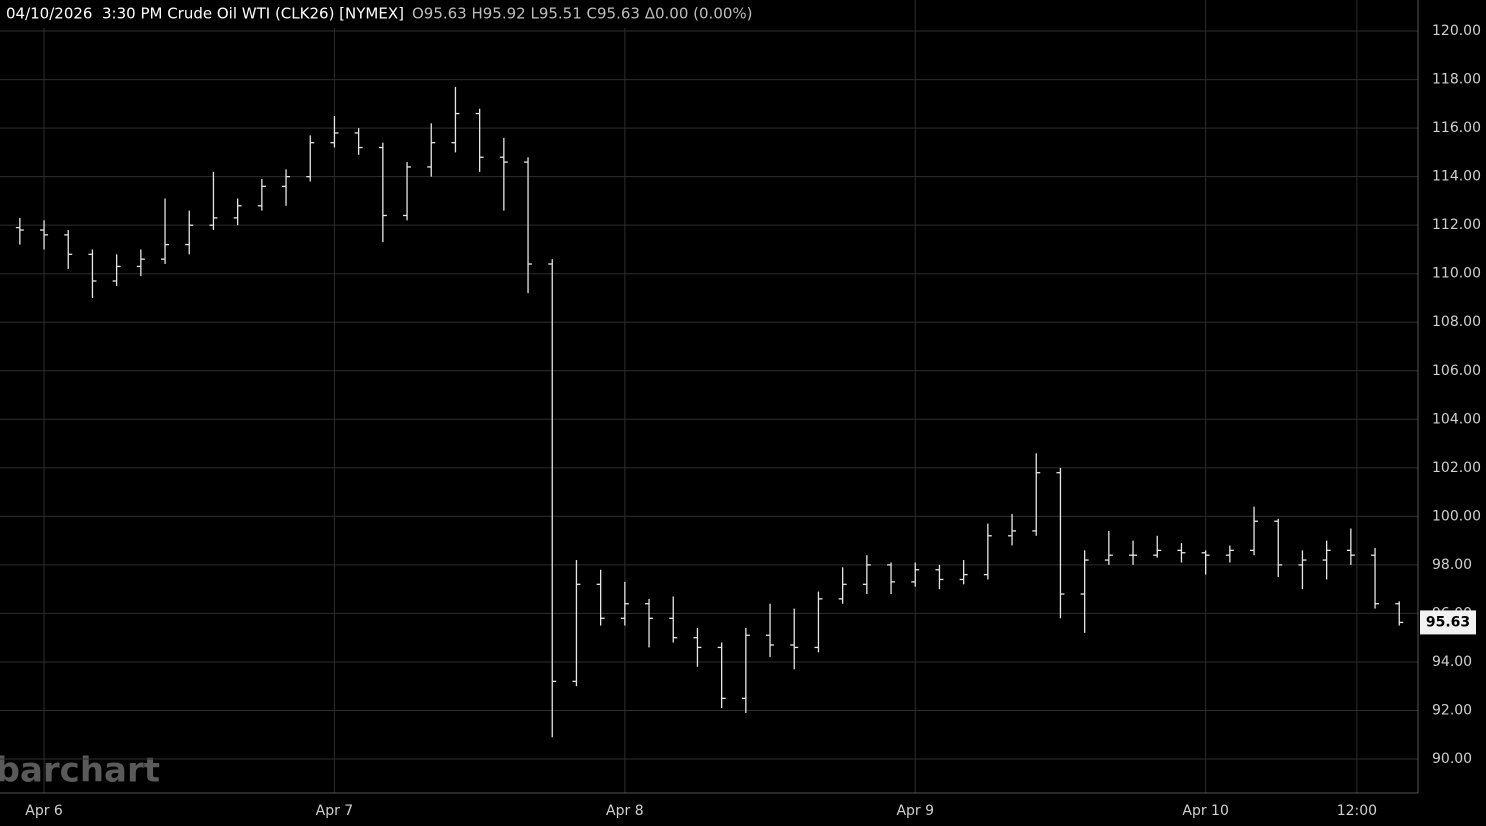 The image size is (1486, 826). What do you see at coordinates (1452, 565) in the screenshot?
I see `y-tick-label: 98.00` at bounding box center [1452, 565].